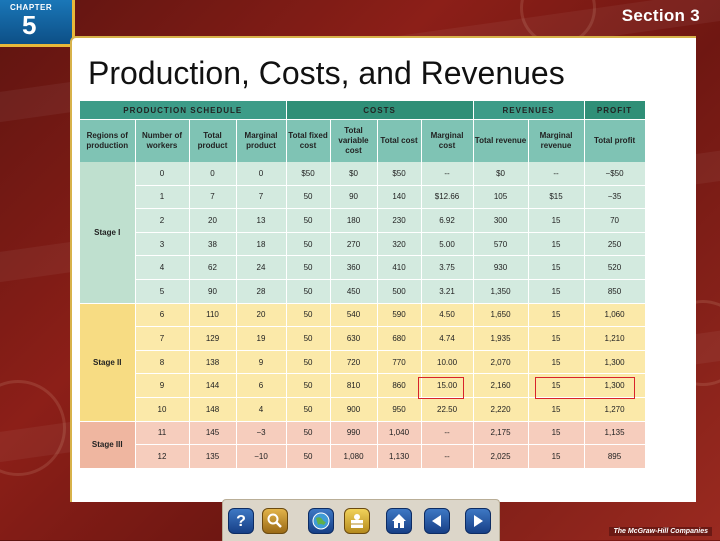 This screenshot has width=720, height=541. Describe the element at coordinates (501, 385) in the screenshot. I see `table-cell: 2,160` at that location.